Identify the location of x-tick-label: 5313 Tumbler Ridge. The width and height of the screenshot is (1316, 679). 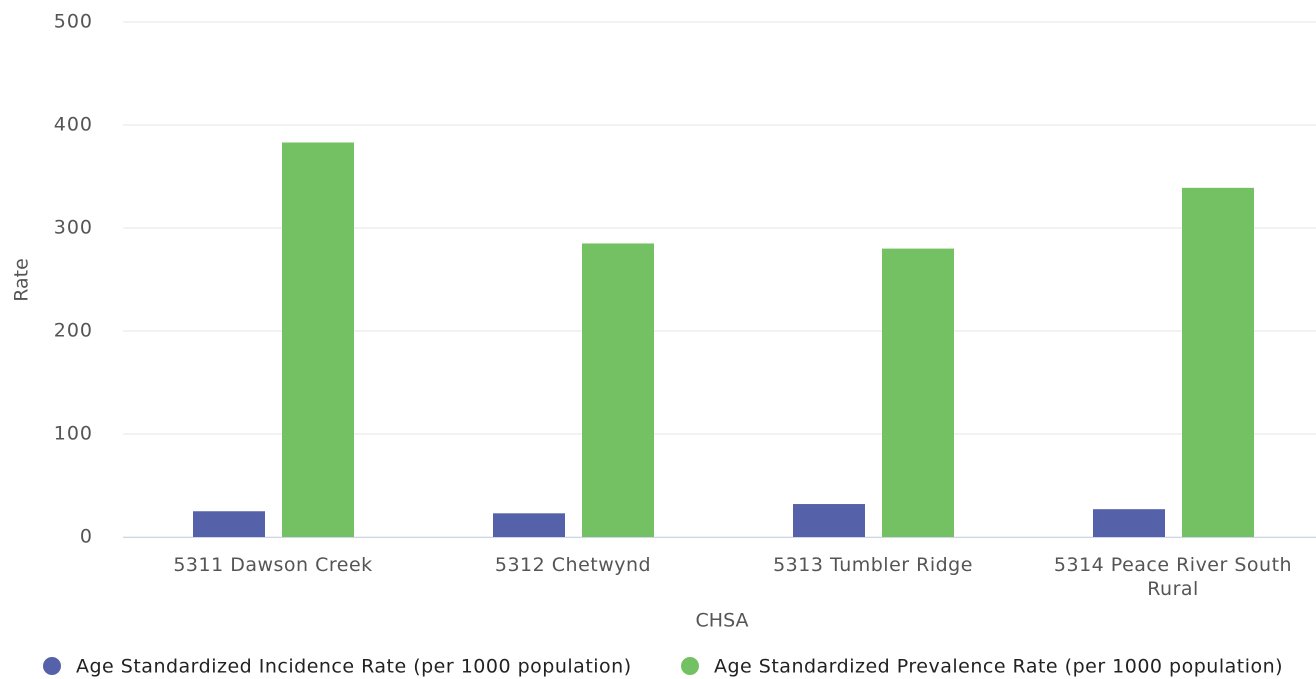
(873, 565).